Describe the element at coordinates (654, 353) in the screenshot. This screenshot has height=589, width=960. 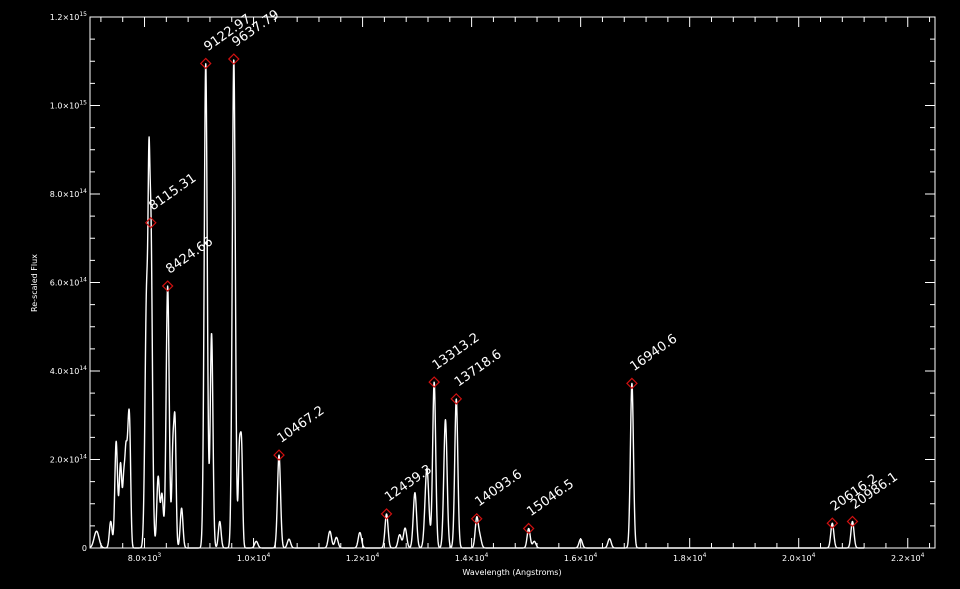
I see `peak-label: 16940.6` at that location.